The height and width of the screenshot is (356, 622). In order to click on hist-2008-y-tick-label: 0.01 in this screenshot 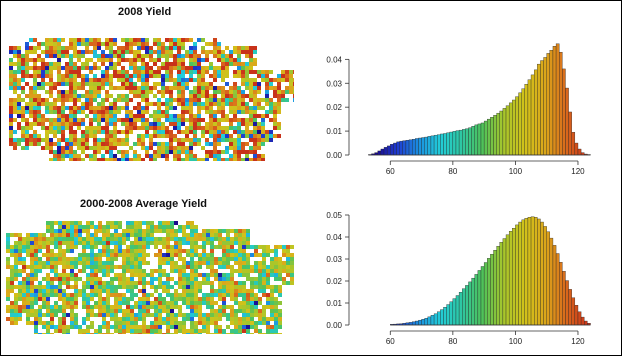, I will do `click(334, 131)`.